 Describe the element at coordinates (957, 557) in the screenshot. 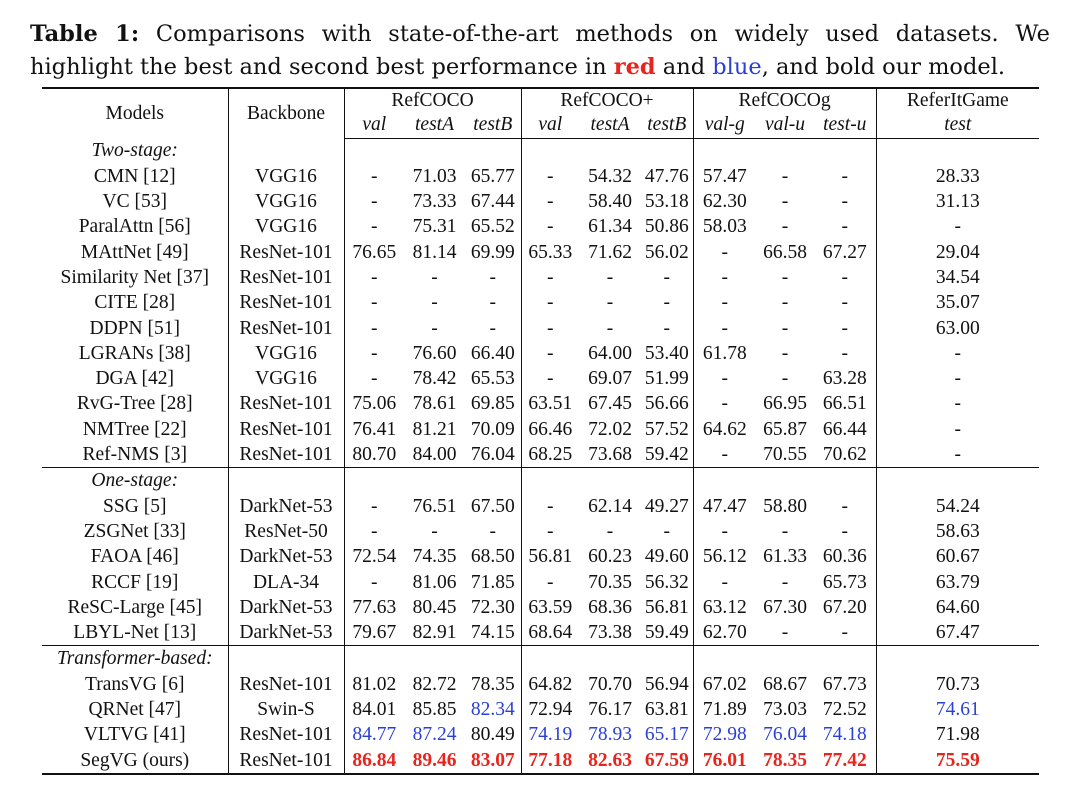

I see `metric-cell: 60.67` at that location.